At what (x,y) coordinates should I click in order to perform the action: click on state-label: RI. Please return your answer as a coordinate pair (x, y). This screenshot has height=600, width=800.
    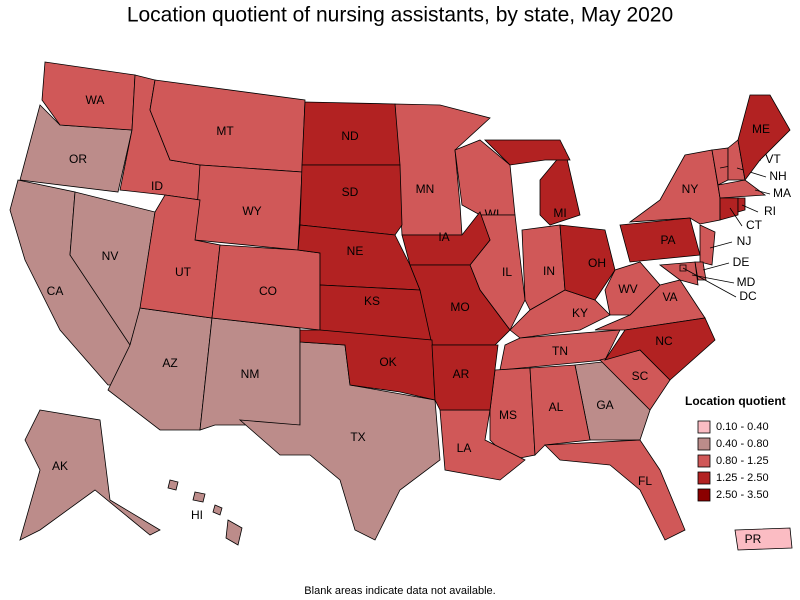
    Looking at the image, I should click on (770, 211).